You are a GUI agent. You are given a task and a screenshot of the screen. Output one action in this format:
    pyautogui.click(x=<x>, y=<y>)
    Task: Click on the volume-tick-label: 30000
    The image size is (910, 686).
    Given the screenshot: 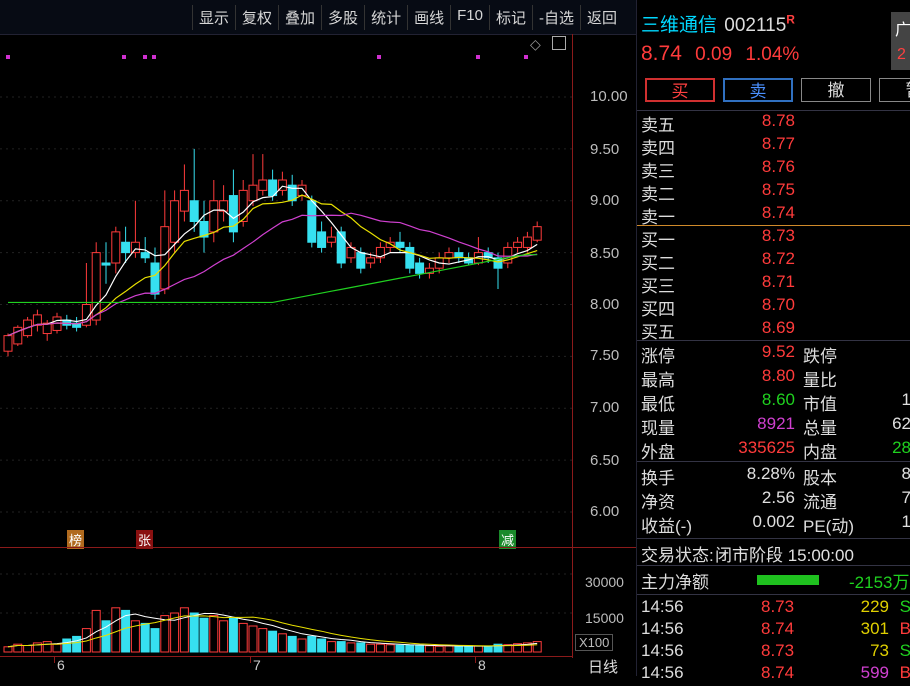 What is the action you would take?
    pyautogui.click(x=604, y=582)
    